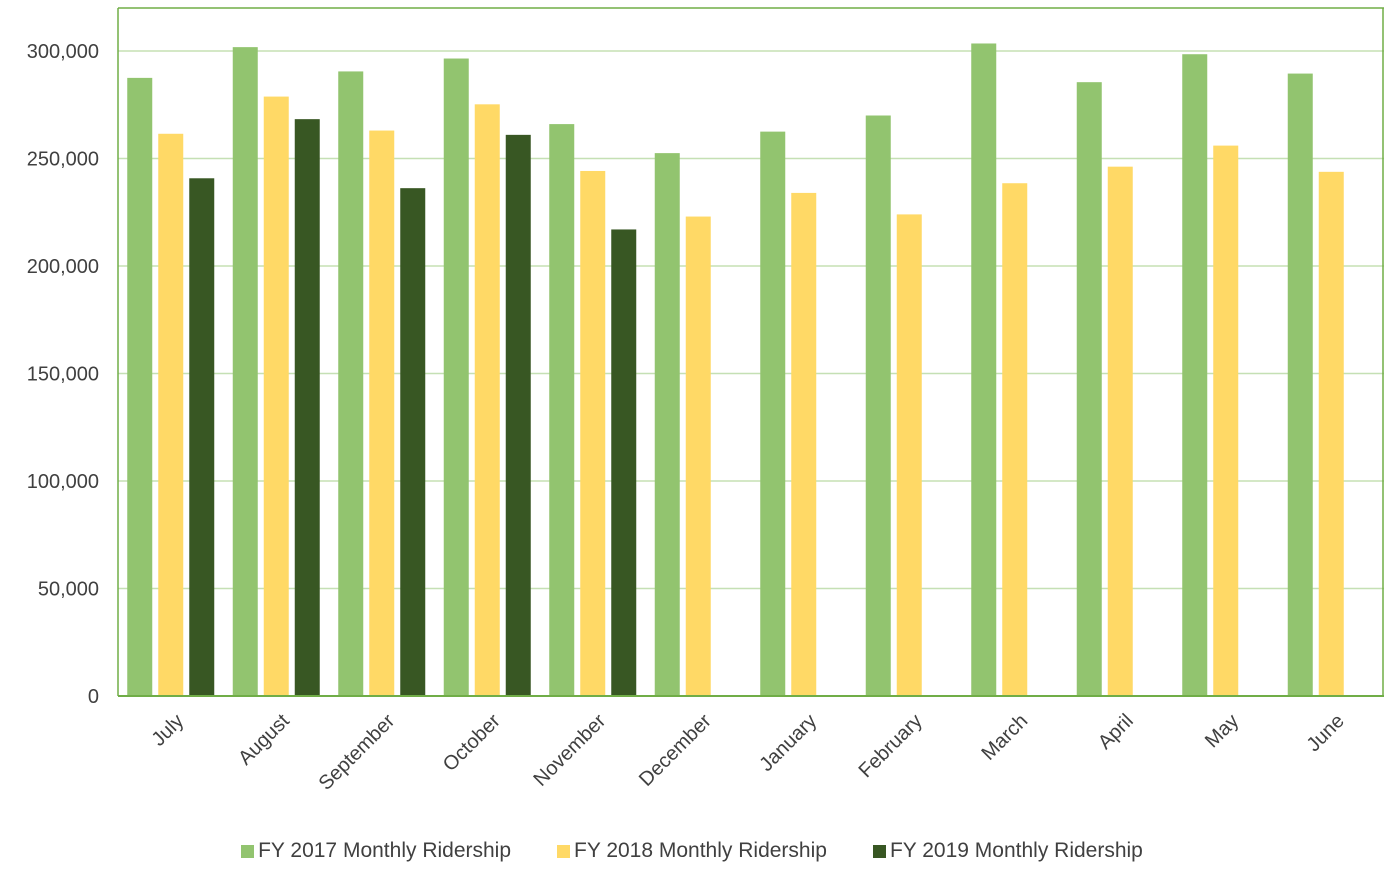 This screenshot has height=869, width=1384. Describe the element at coordinates (675, 750) in the screenshot. I see `x-category-label: December` at that location.